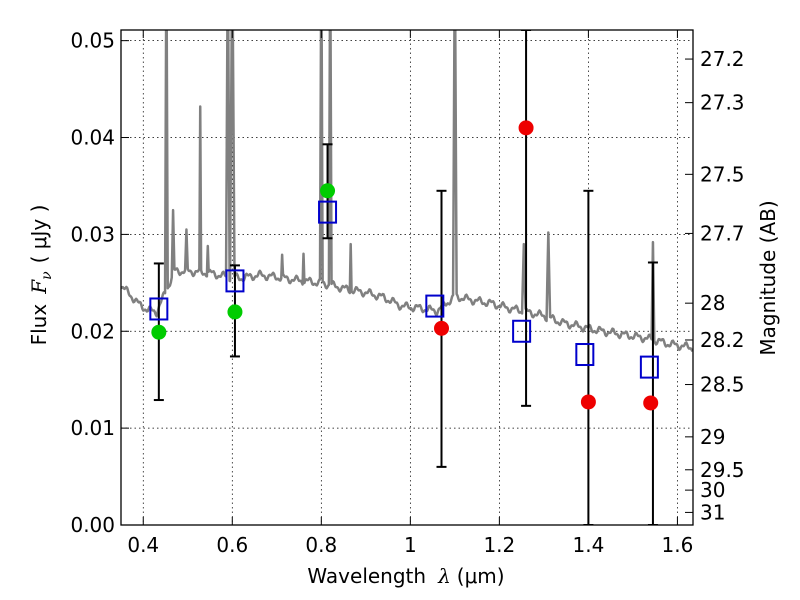  Describe the element at coordinates (444, 576) in the screenshot. I see `x-axis-title-symbol: λ` at that location.